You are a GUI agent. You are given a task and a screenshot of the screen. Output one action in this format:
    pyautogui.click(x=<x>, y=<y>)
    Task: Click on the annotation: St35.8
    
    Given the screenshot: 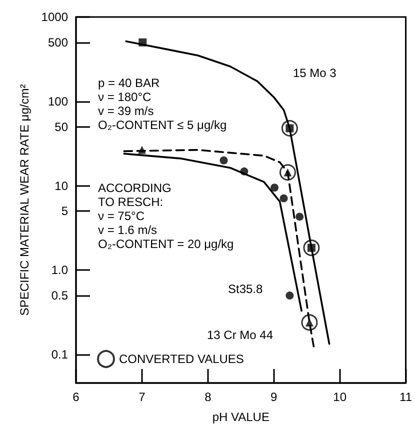 What is the action you would take?
    pyautogui.click(x=246, y=289)
    